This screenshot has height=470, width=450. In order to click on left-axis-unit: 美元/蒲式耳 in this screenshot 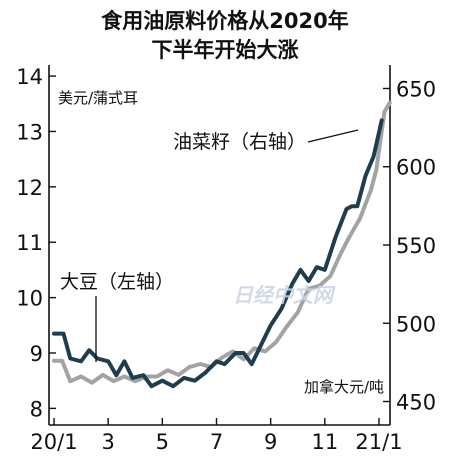, I will do `click(98, 98)`.